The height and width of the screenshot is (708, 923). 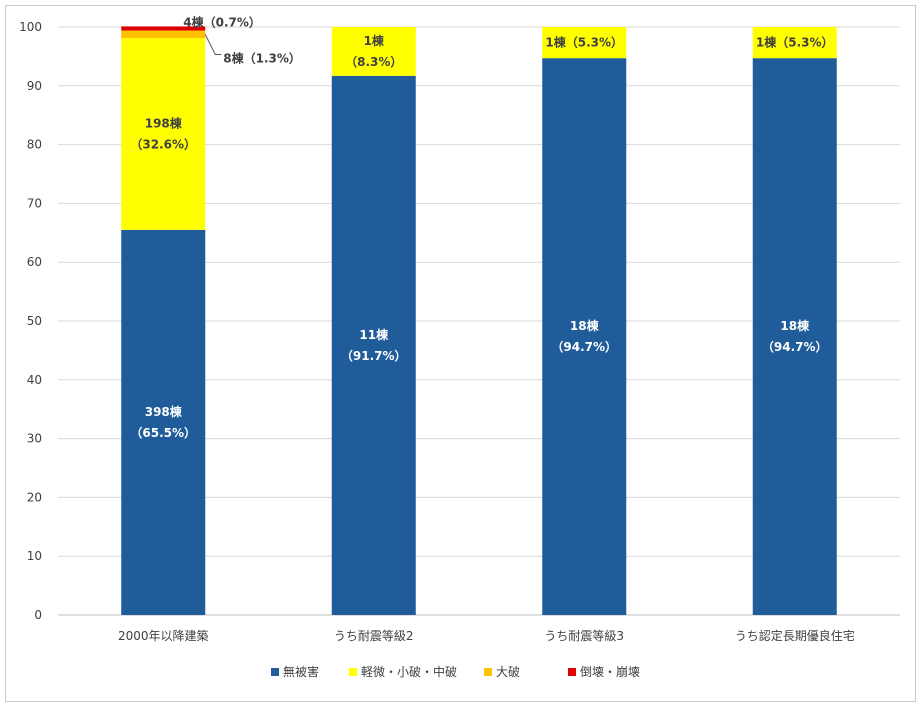 What do you see at coordinates (374, 636) in the screenshot?
I see `x-category-label: うち耐震等級2` at bounding box center [374, 636].